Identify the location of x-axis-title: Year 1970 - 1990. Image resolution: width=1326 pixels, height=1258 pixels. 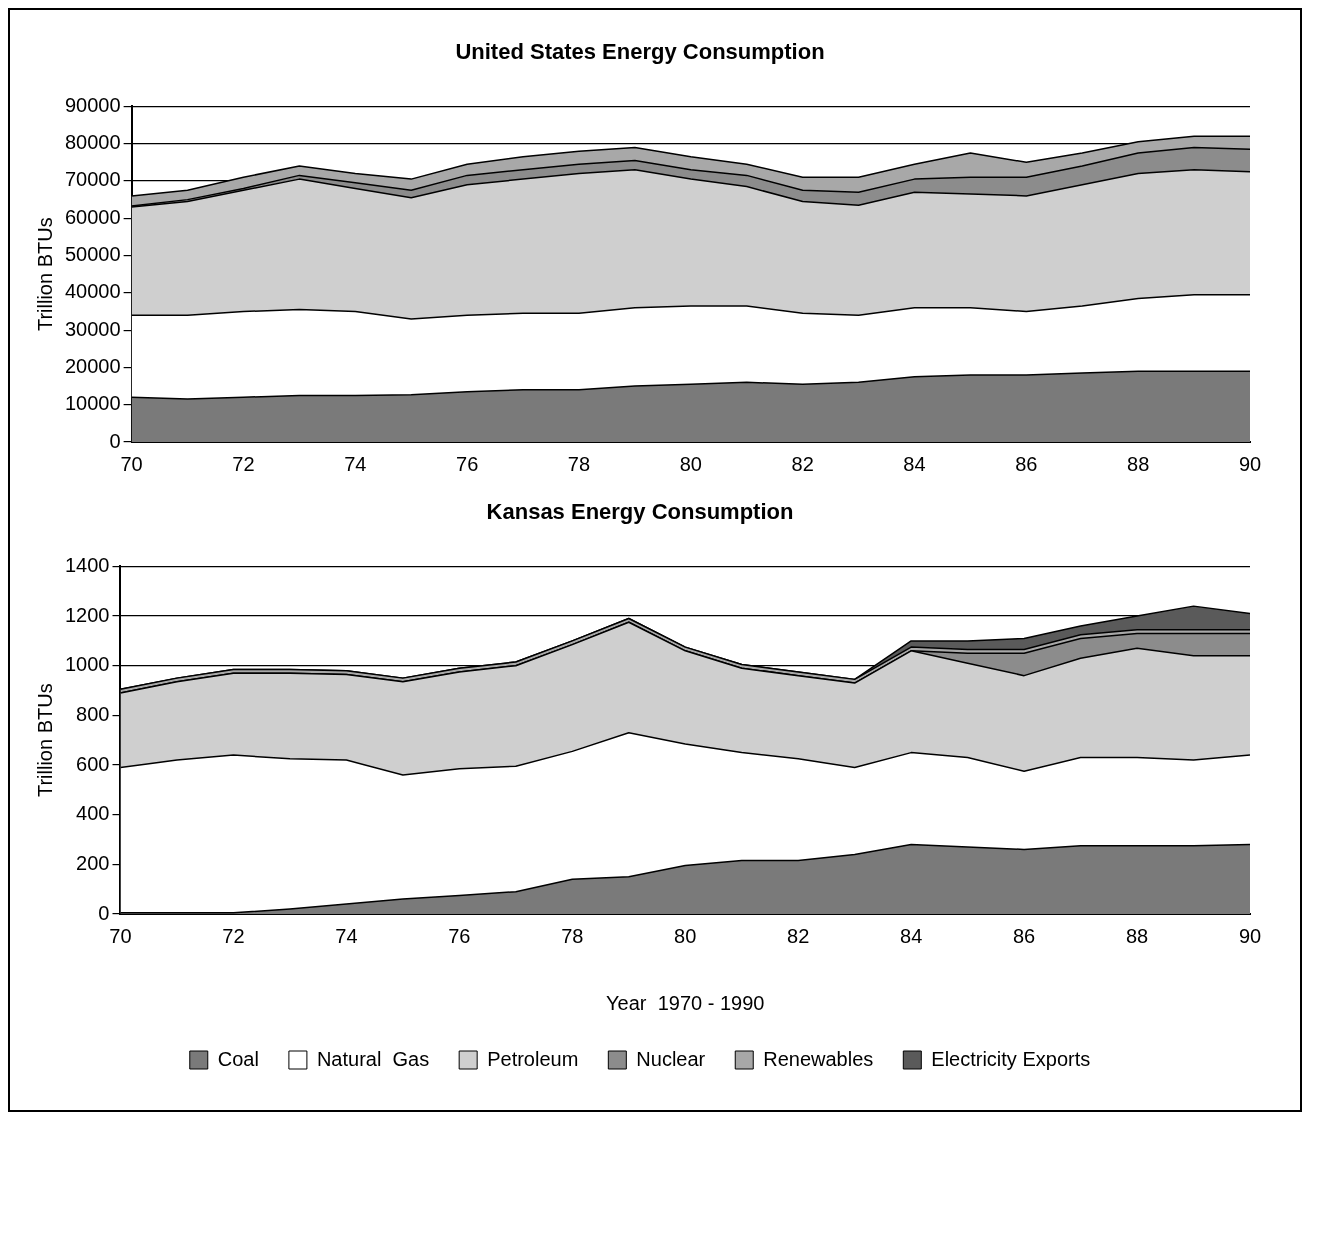
(685, 1002).